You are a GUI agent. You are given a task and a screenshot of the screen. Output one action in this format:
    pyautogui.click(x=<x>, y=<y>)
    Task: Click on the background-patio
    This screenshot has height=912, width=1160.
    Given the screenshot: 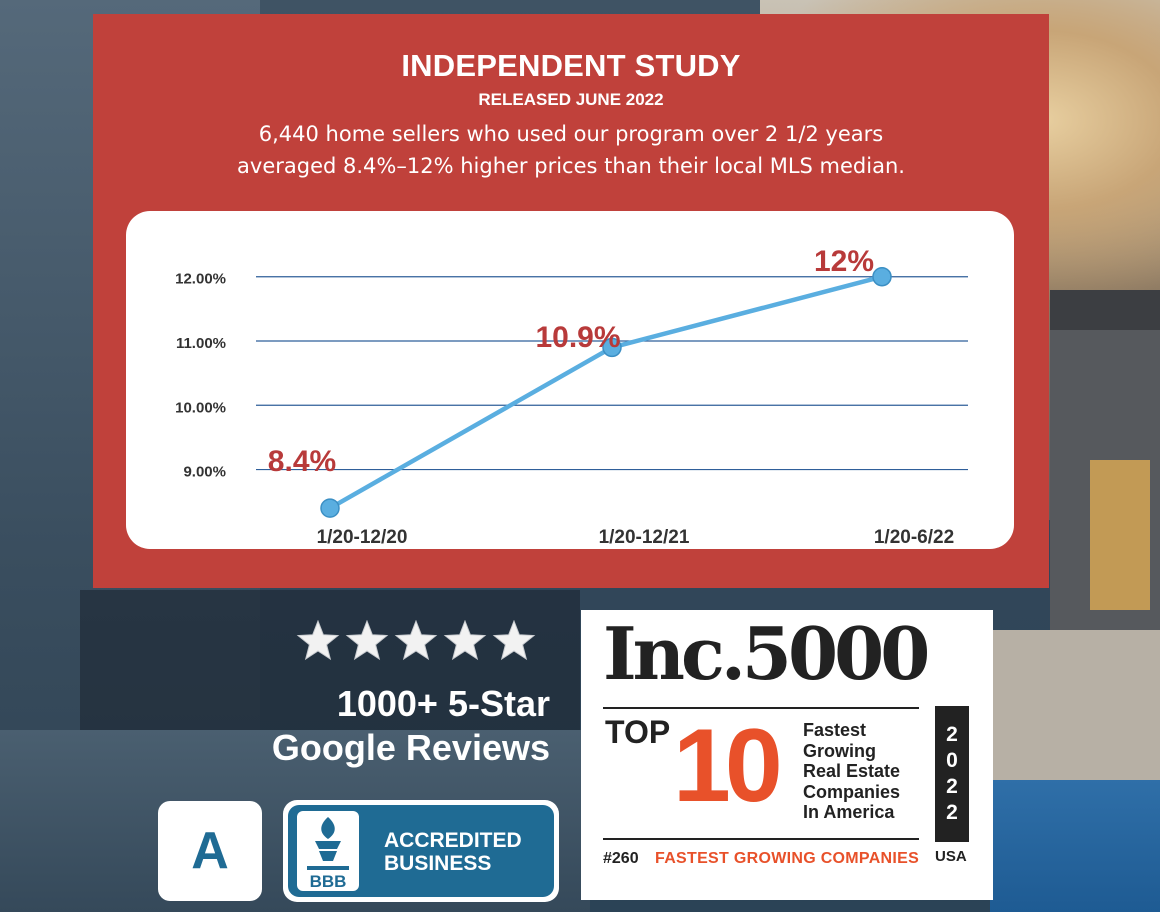 What is the action you would take?
    pyautogui.click(x=1075, y=705)
    